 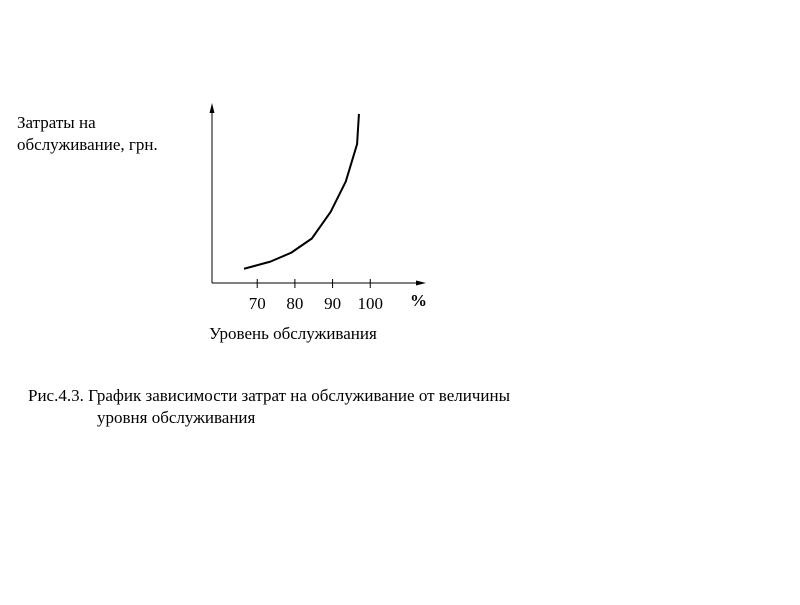 I want to click on curve, so click(x=301, y=191).